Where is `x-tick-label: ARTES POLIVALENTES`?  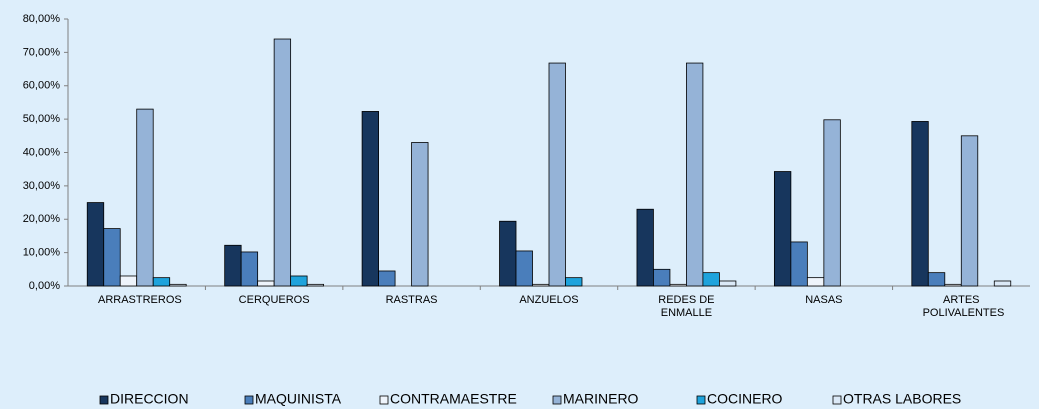
x-tick-label: ARTES POLIVALENTES is located at coordinates (963, 306).